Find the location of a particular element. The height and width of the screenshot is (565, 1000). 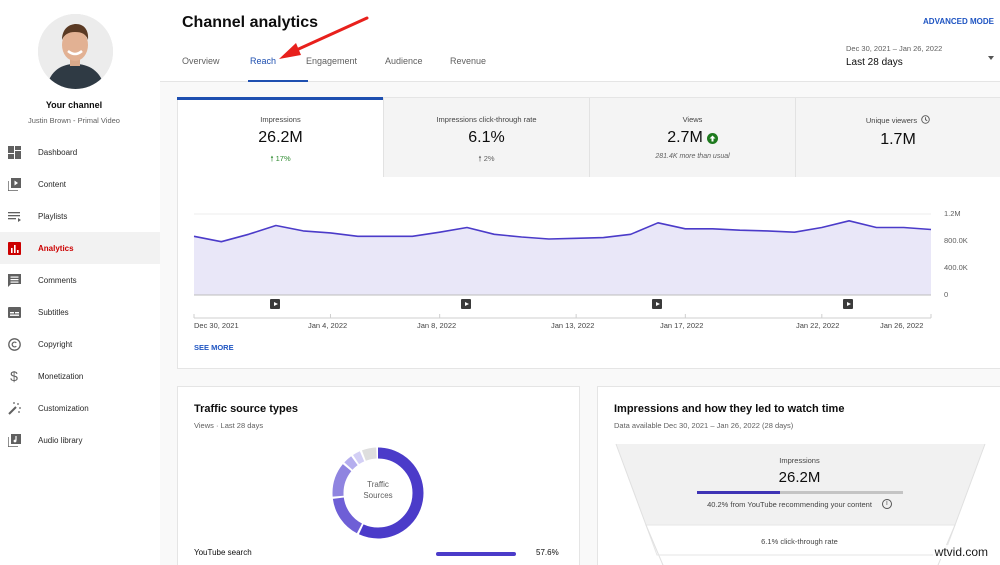

subtitles-icon is located at coordinates (14, 312).